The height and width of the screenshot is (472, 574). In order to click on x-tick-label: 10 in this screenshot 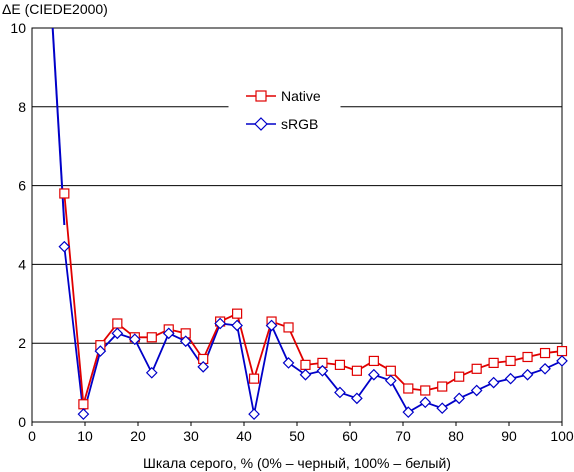, I will do `click(85, 436)`.